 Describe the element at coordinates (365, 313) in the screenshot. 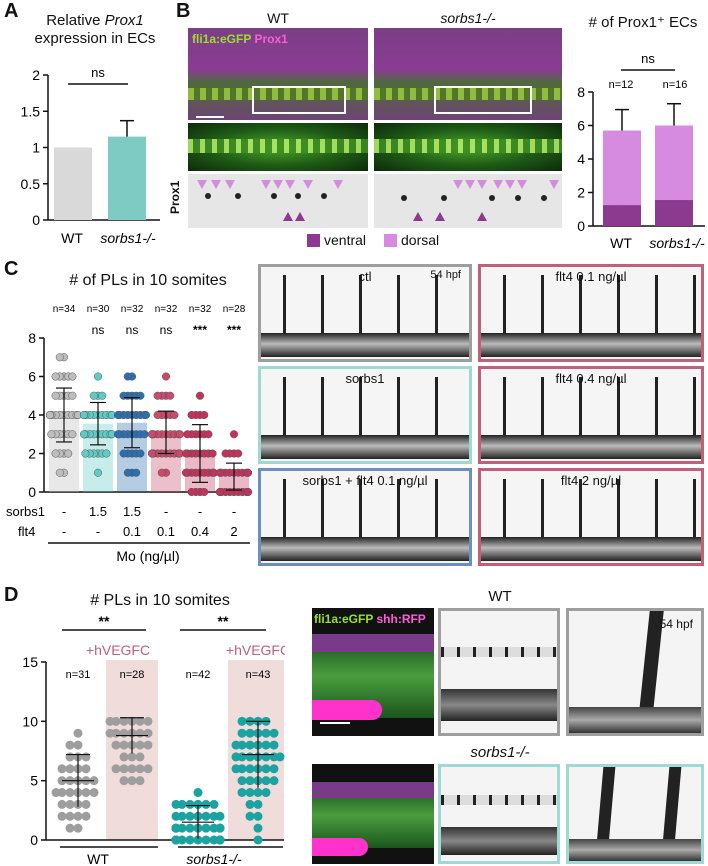

I see `panel-c-image-0: ctl 54 hpf` at that location.